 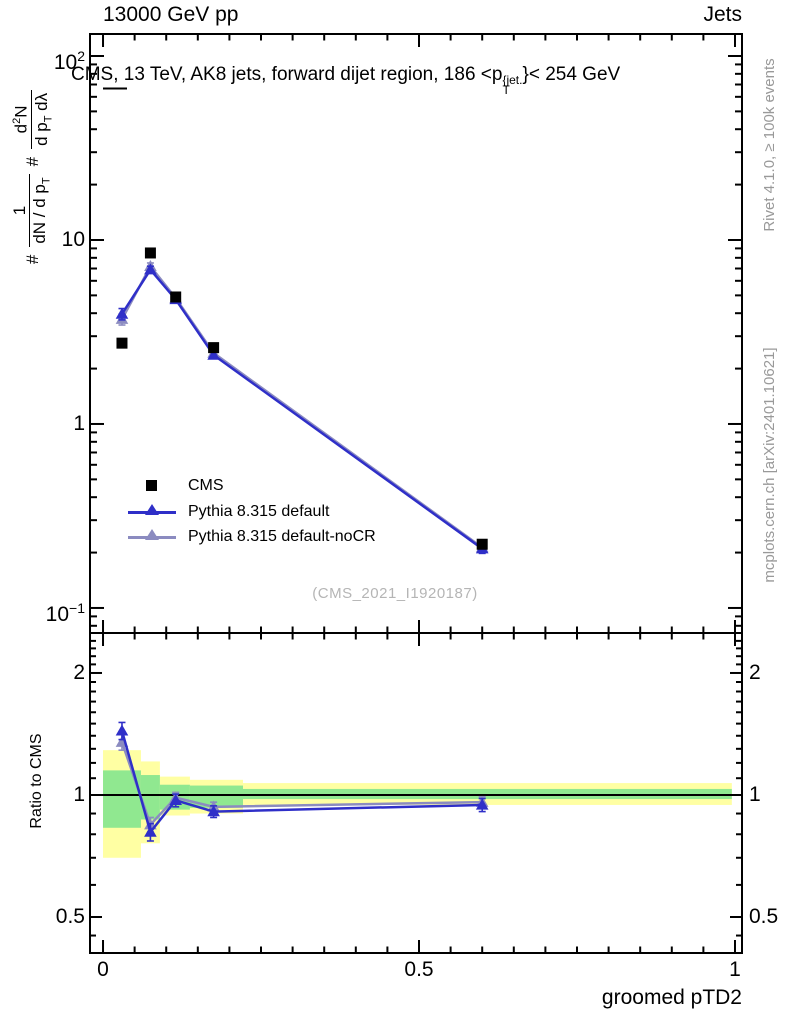 I want to click on plot-title-tail: }< 254 GeV, so click(x=571, y=74).